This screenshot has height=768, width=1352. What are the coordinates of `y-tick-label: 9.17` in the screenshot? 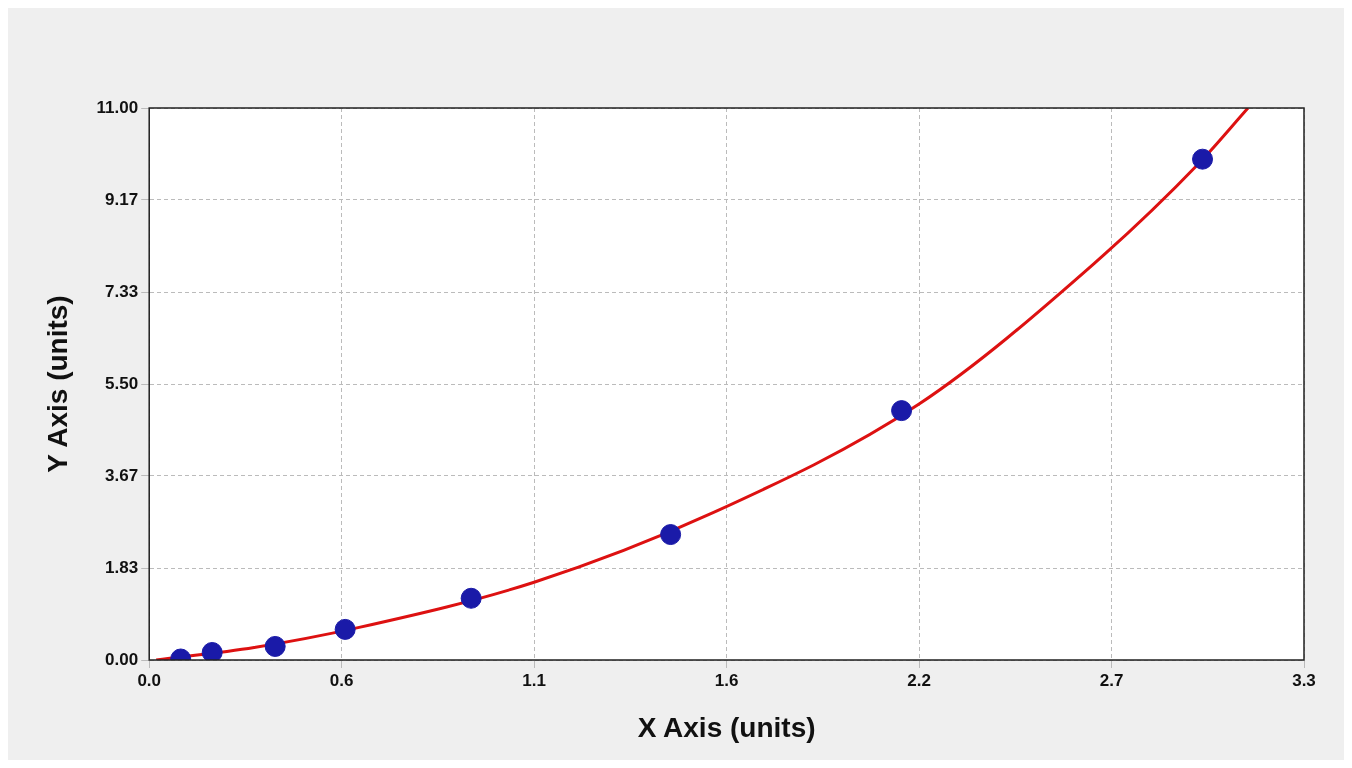 It's located at (122, 199).